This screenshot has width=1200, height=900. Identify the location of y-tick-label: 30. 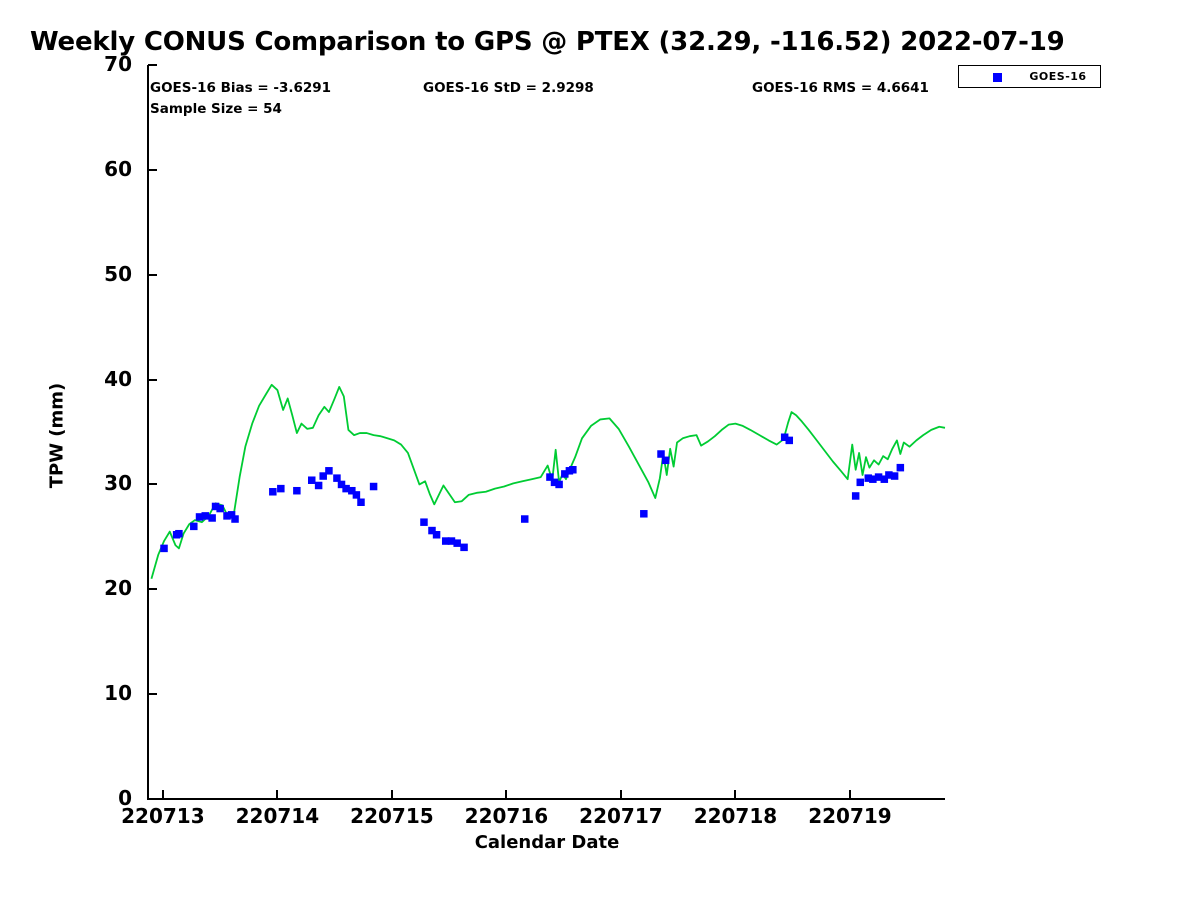
(118, 483).